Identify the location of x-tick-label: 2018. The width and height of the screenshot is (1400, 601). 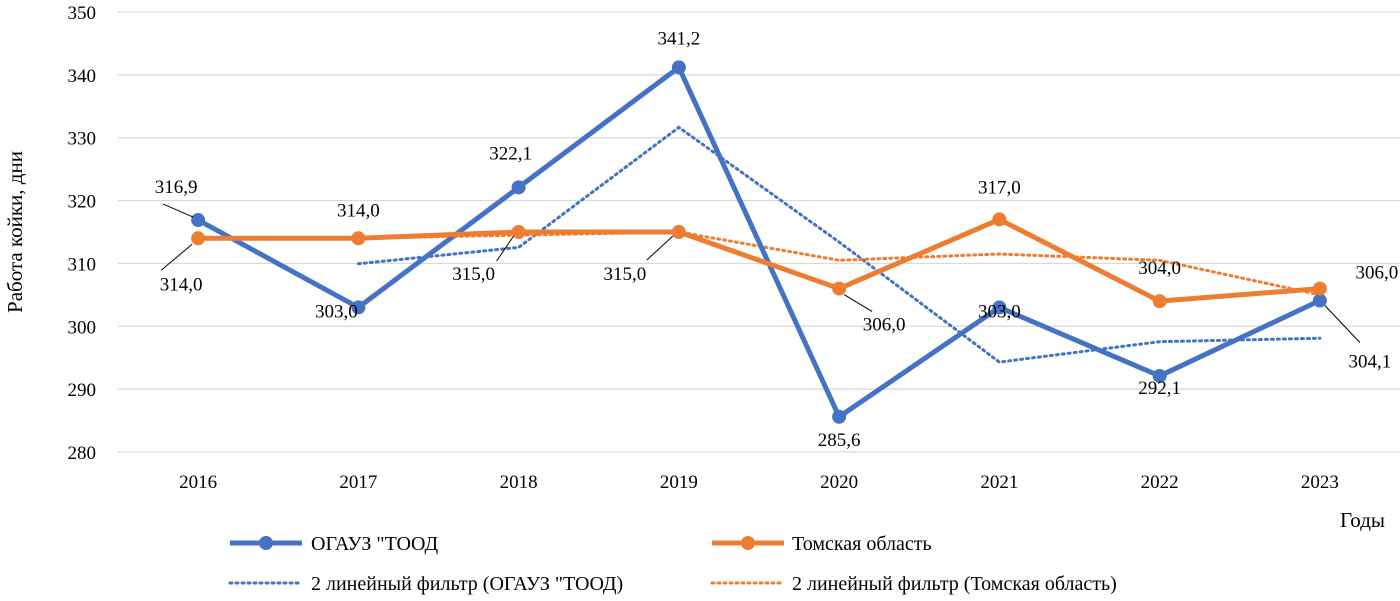
(519, 482).